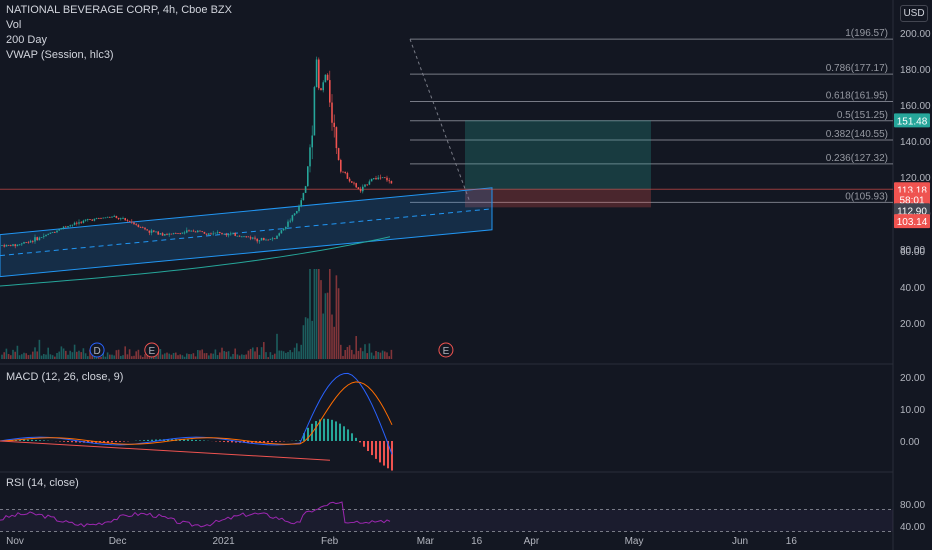 The width and height of the screenshot is (932, 550). Describe the element at coordinates (532, 541) in the screenshot. I see `time-tick-label: Apr` at that location.